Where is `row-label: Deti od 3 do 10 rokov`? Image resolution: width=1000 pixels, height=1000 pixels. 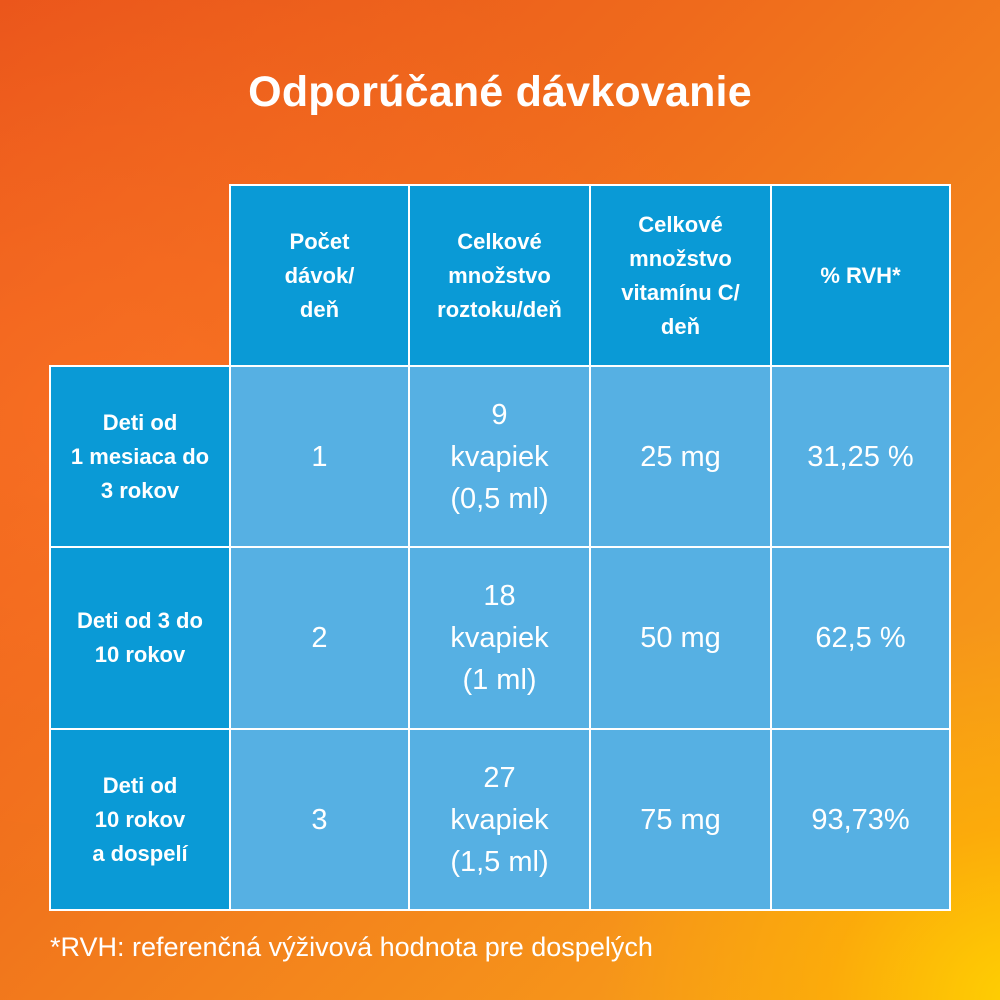
row-label: Deti od 3 do 10 rokov is located at coordinates (140, 638).